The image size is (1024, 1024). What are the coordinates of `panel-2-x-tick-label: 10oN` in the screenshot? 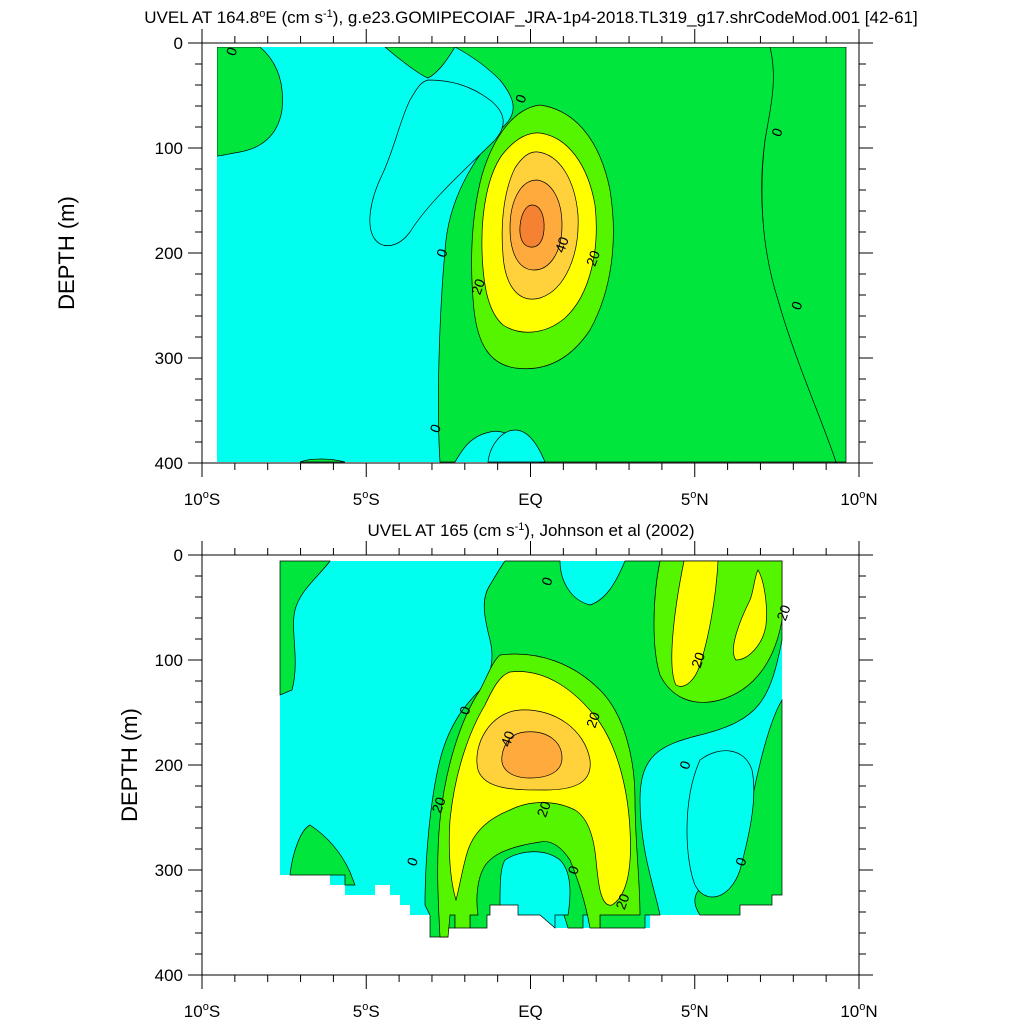 It's located at (858, 1011).